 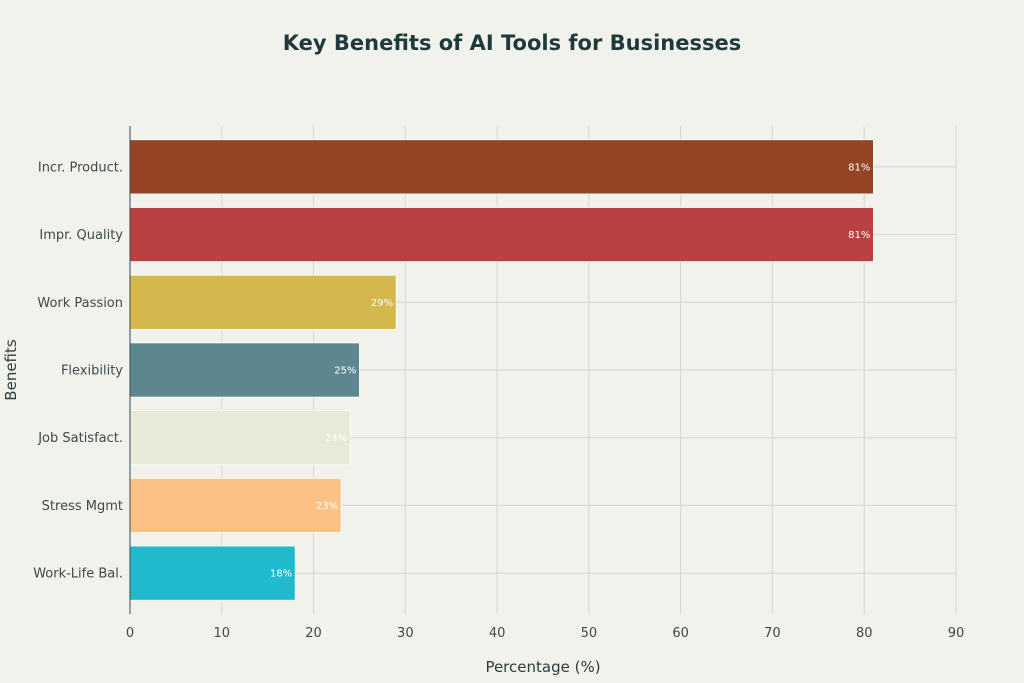 What do you see at coordinates (80, 438) in the screenshot?
I see `y-category-label: Job Satisfact.` at bounding box center [80, 438].